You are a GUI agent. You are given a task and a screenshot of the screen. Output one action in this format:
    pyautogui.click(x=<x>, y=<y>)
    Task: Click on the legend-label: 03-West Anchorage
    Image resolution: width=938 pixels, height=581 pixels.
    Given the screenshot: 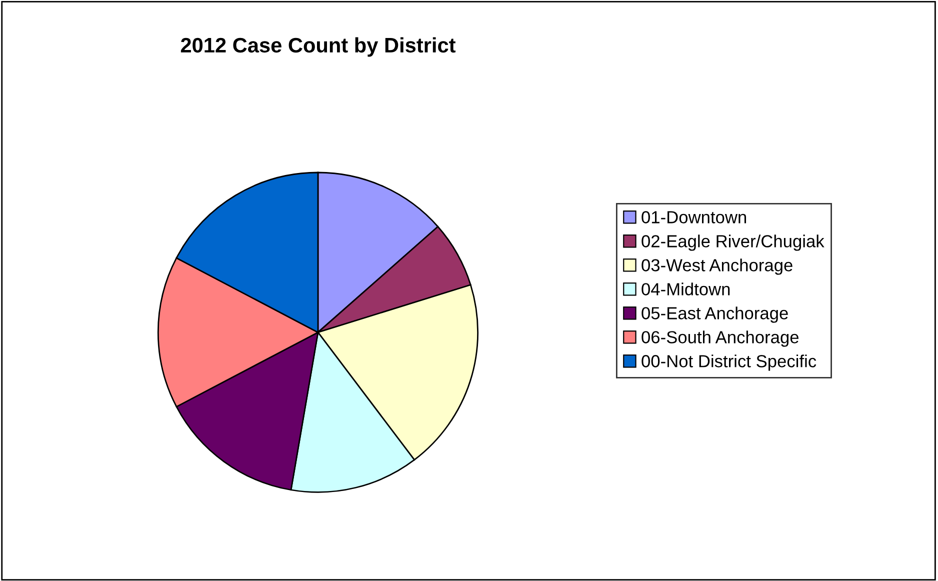 What is the action you would take?
    pyautogui.click(x=717, y=266)
    